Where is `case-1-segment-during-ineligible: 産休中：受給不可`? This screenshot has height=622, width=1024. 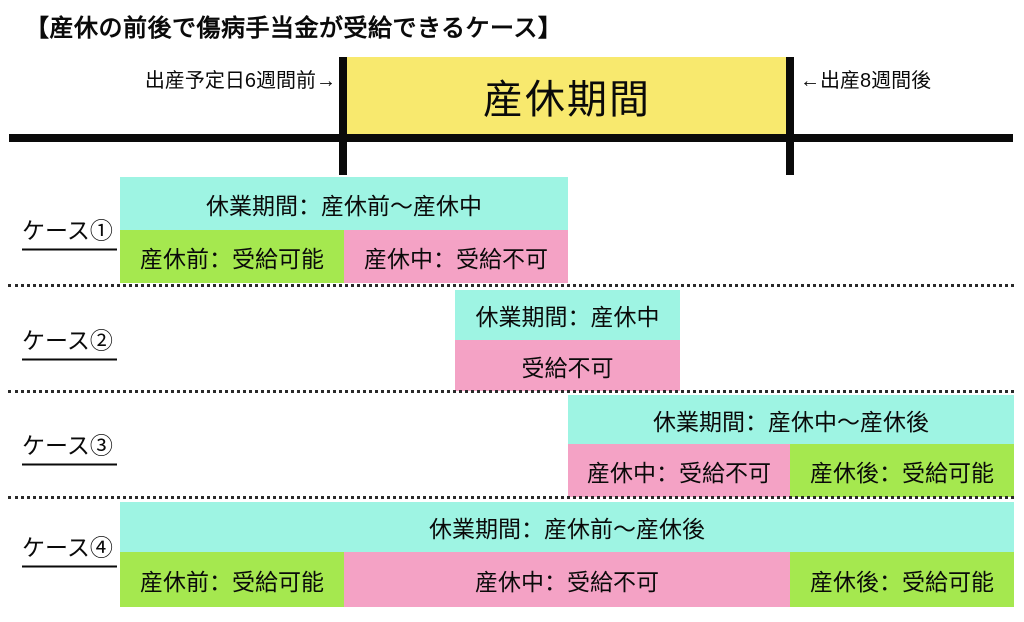 case-1-segment-during-ineligible: 産休中：受給不可 is located at coordinates (456, 256).